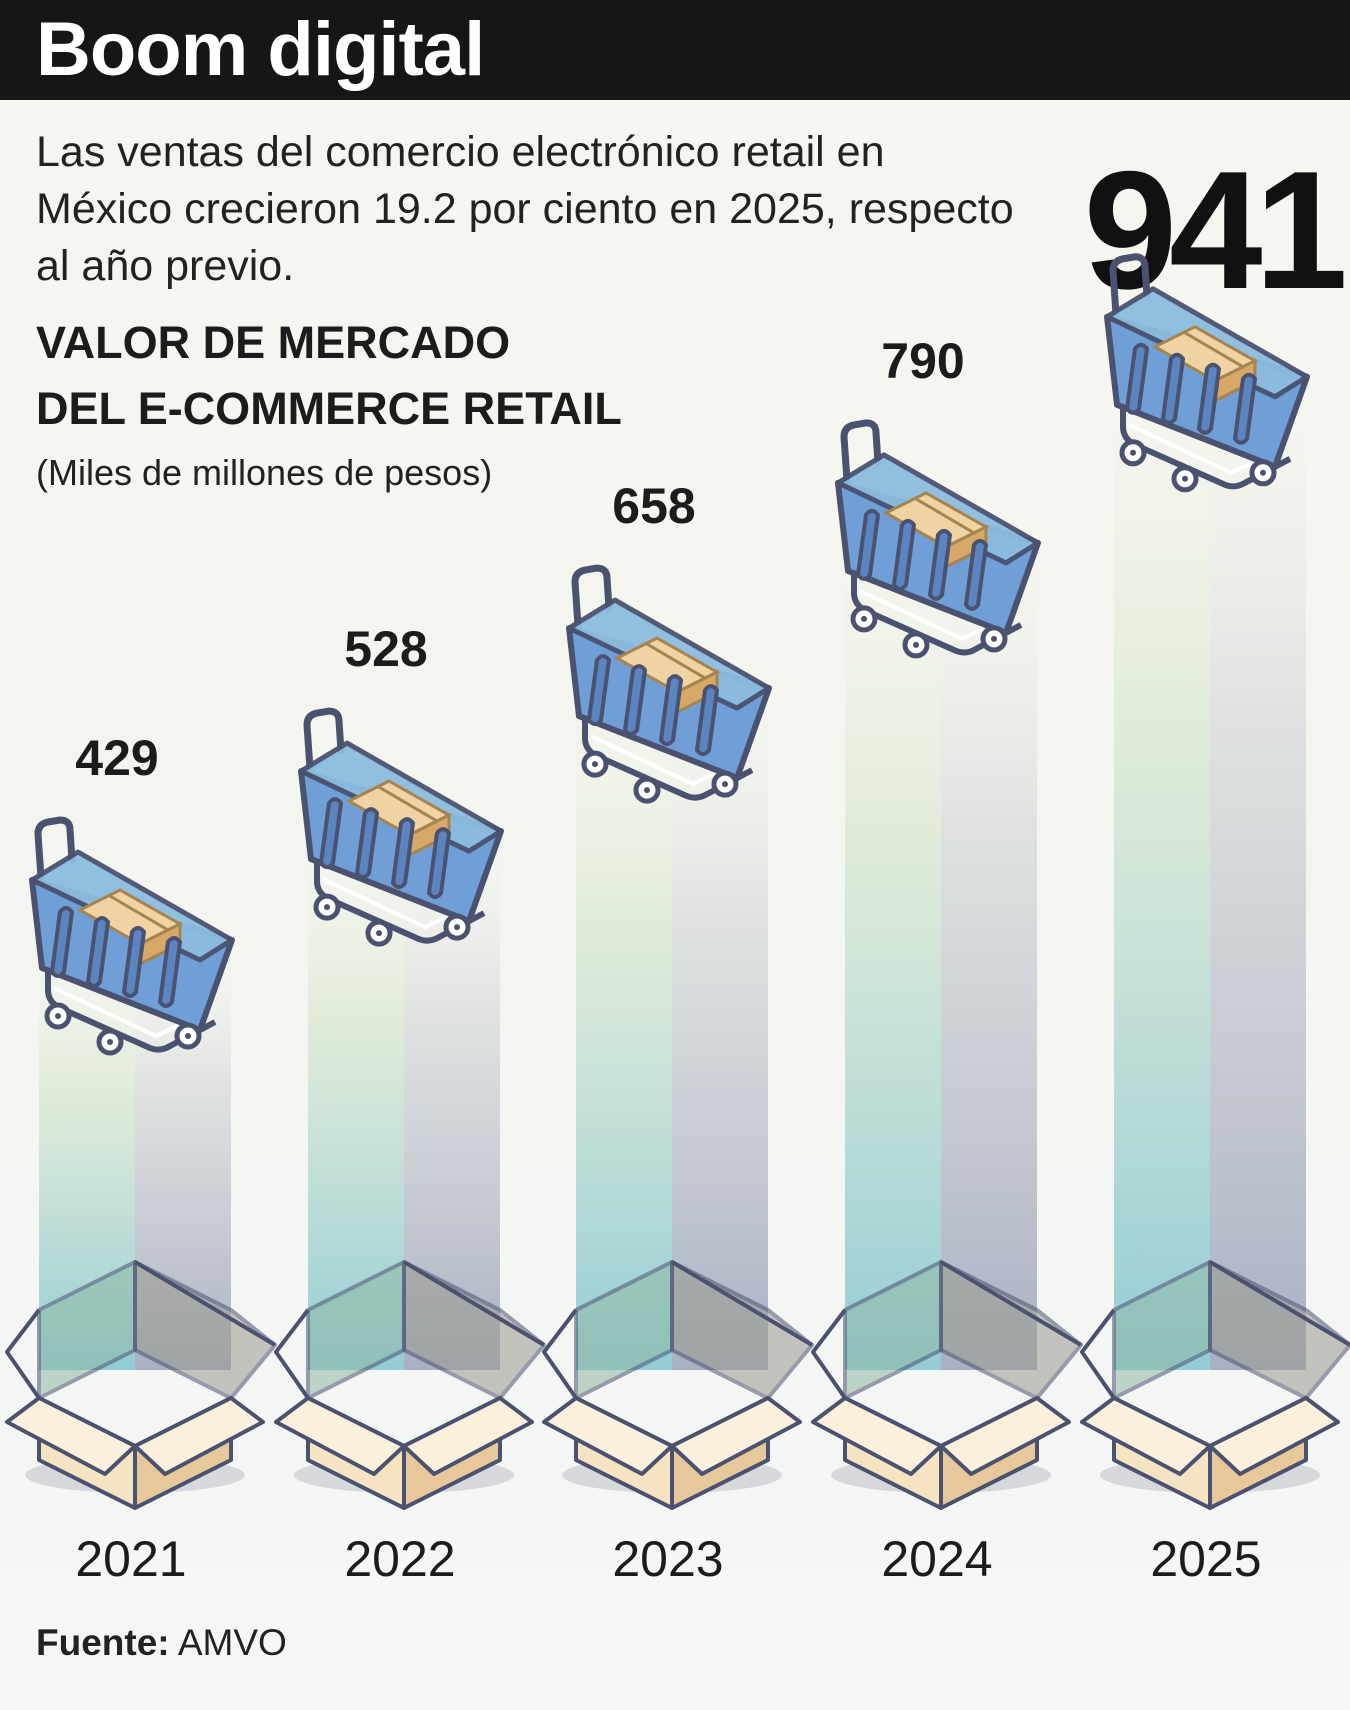  I want to click on source-name: AMVO, so click(232, 1642).